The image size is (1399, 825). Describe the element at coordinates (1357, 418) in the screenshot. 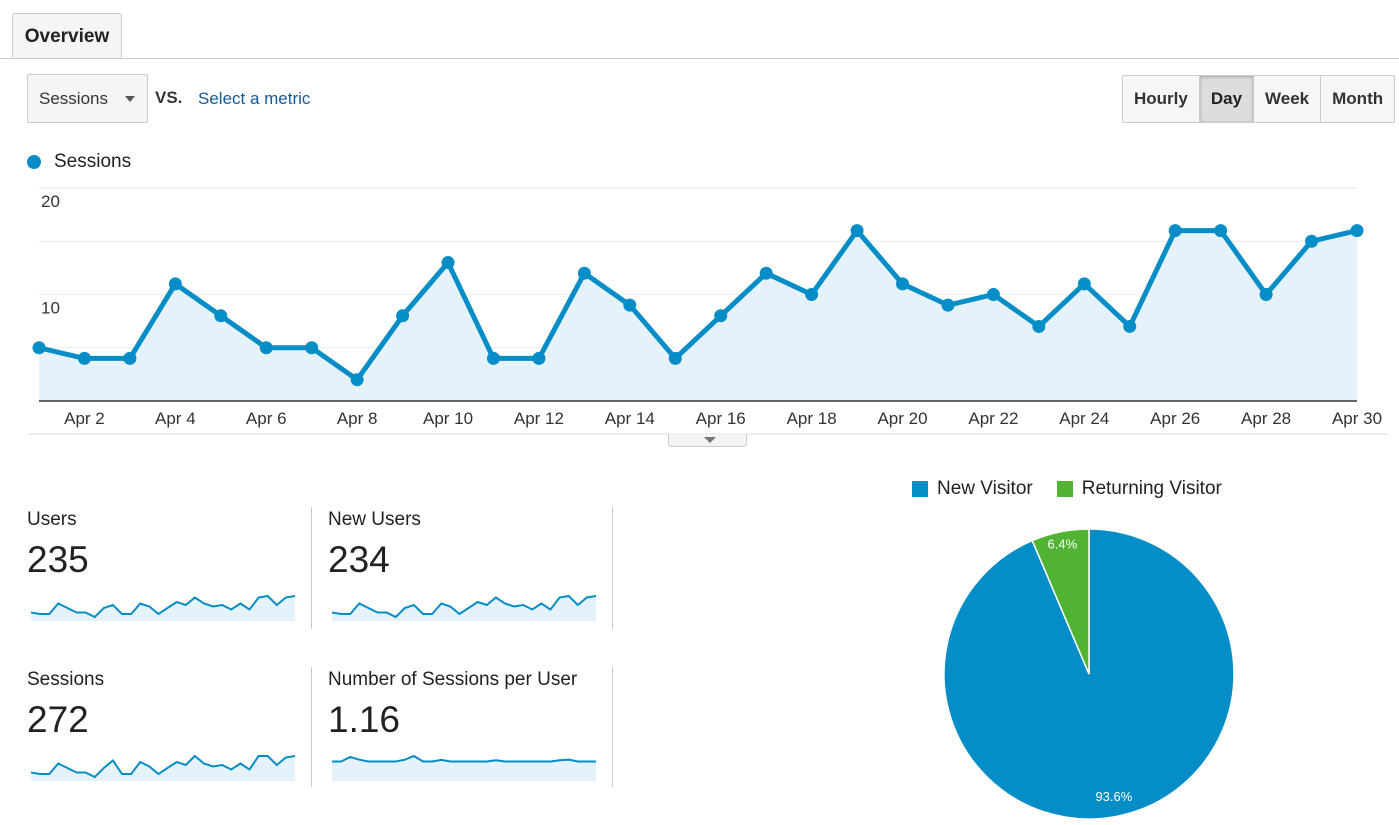

I see `x-tick-label: Apr 30` at that location.